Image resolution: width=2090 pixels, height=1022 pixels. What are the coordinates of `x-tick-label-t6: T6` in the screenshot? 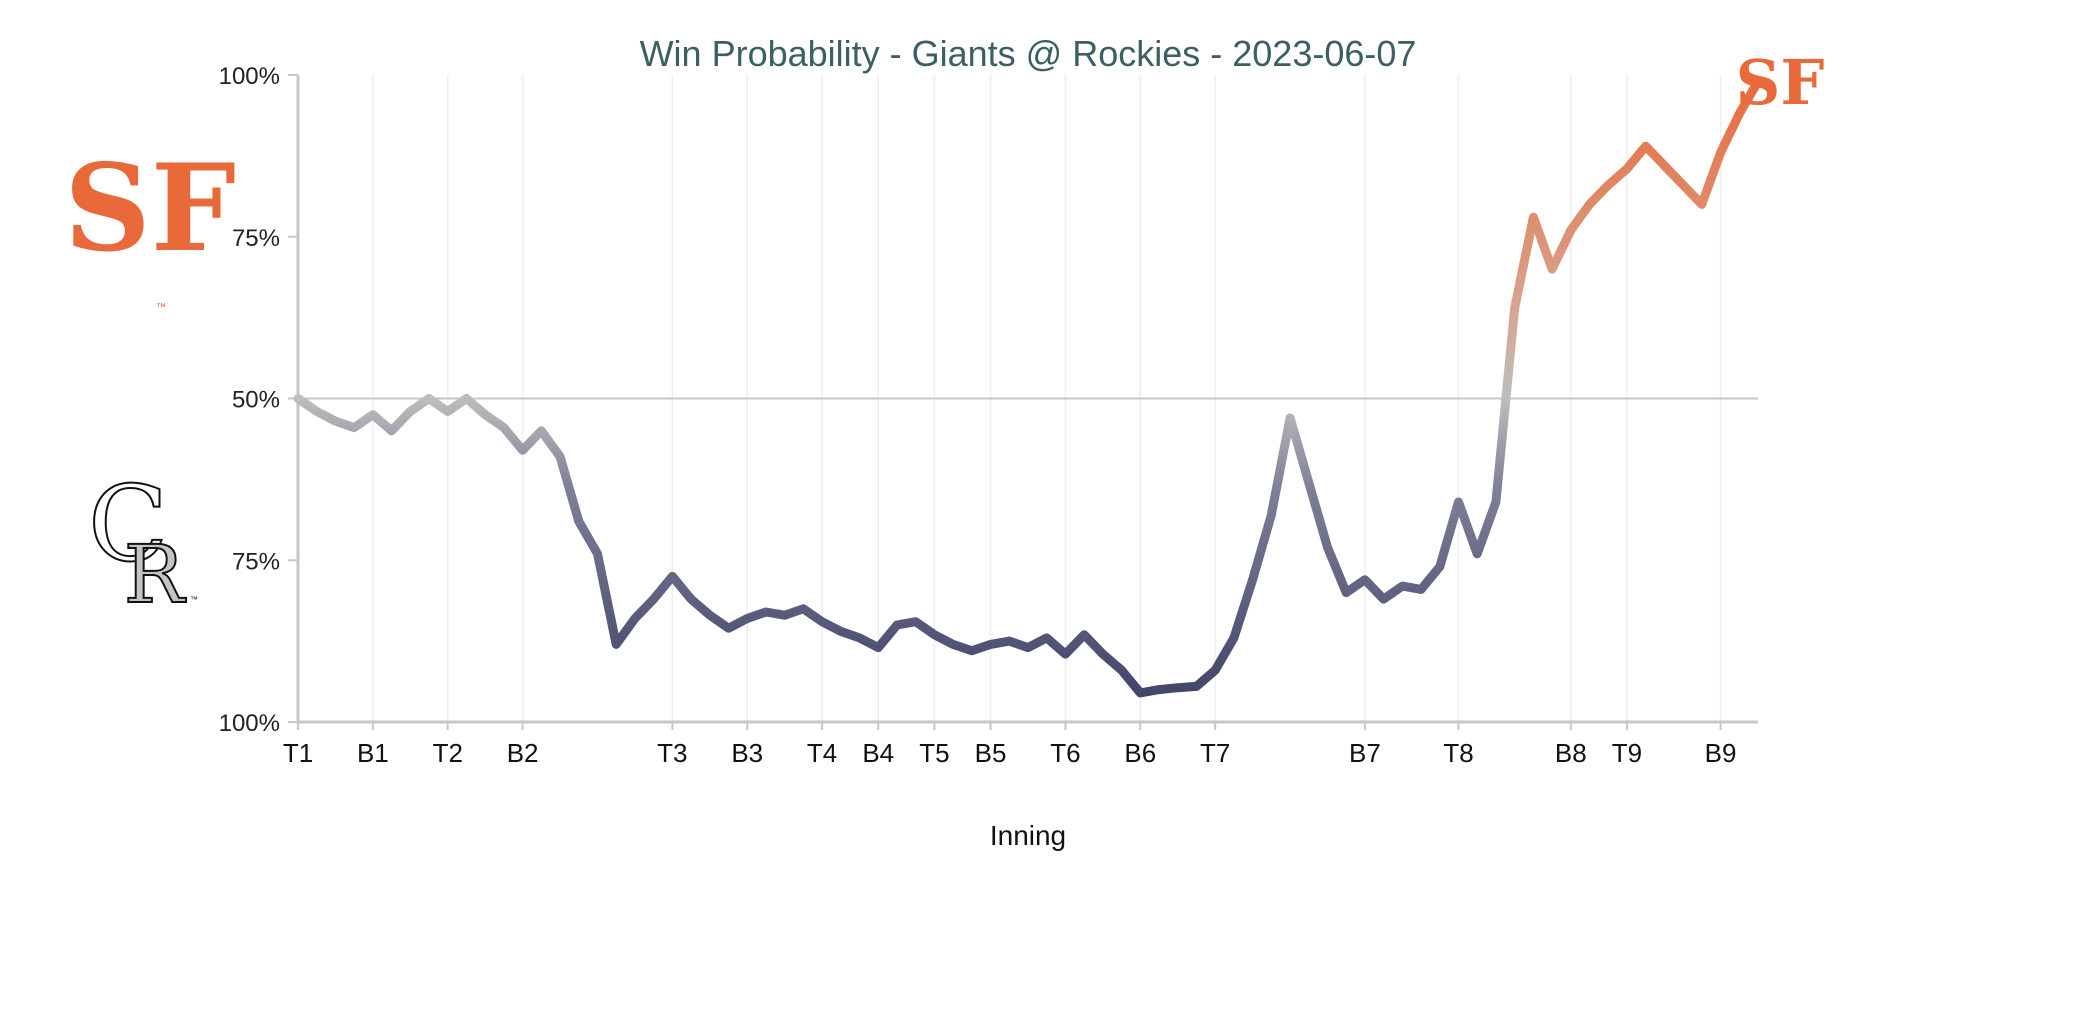 It's located at (1065, 753).